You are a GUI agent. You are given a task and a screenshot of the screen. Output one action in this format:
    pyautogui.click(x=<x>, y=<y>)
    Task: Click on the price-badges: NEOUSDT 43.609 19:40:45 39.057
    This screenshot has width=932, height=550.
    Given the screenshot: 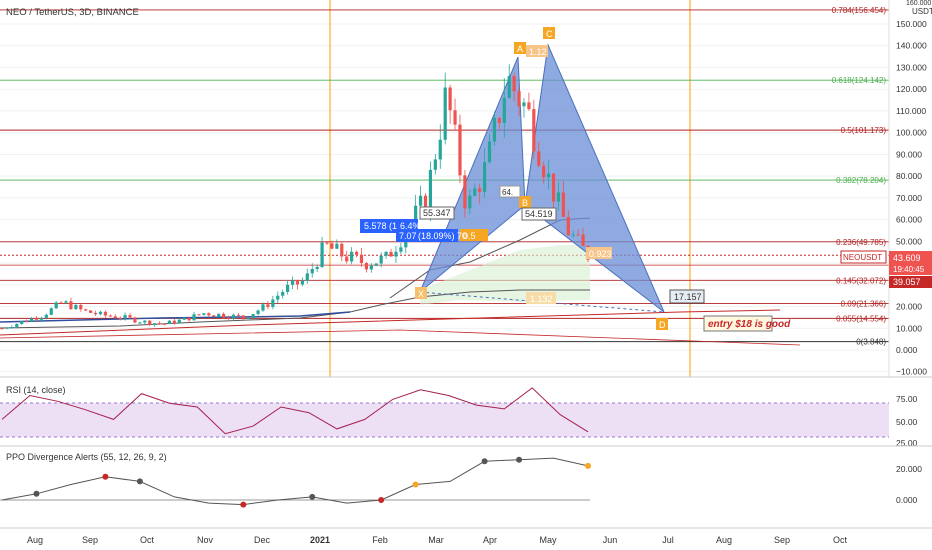 What is the action you would take?
    pyautogui.click(x=886, y=269)
    